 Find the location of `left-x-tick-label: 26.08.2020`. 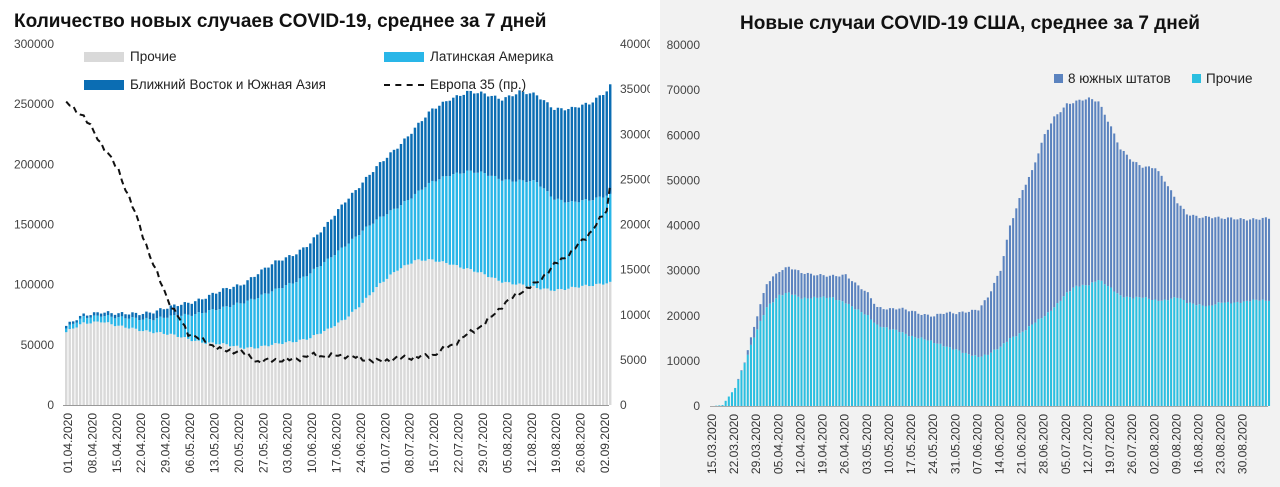

left-x-tick-label: 26.08.2020 is located at coordinates (581, 443).